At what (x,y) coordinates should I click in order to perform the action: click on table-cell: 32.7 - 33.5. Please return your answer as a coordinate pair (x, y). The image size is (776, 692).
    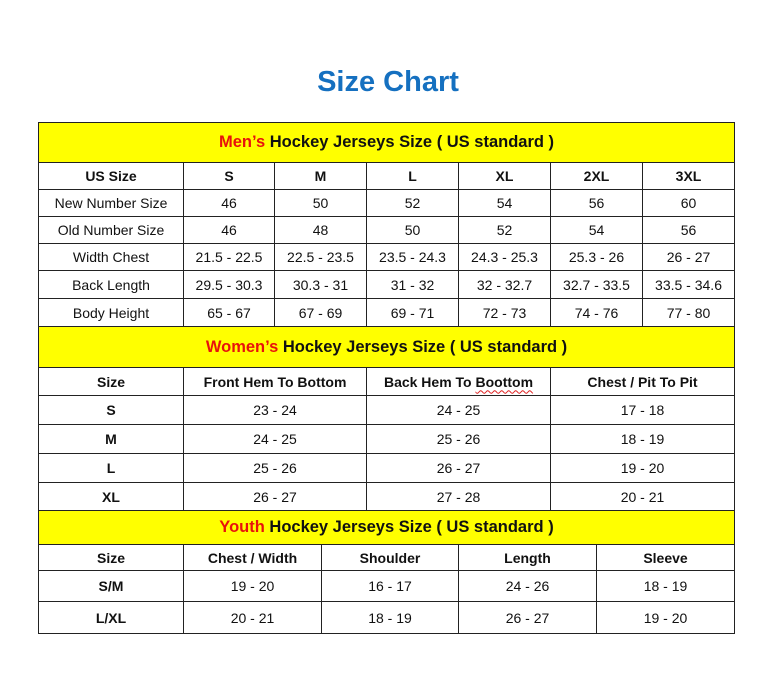
    Looking at the image, I should click on (596, 284).